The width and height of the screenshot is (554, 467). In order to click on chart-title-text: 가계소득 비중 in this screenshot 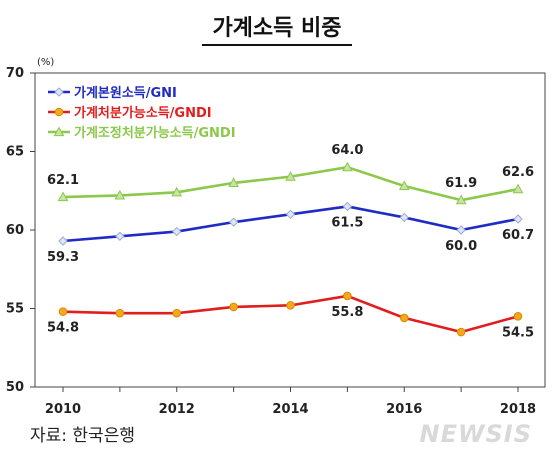, I will do `click(277, 28)`.